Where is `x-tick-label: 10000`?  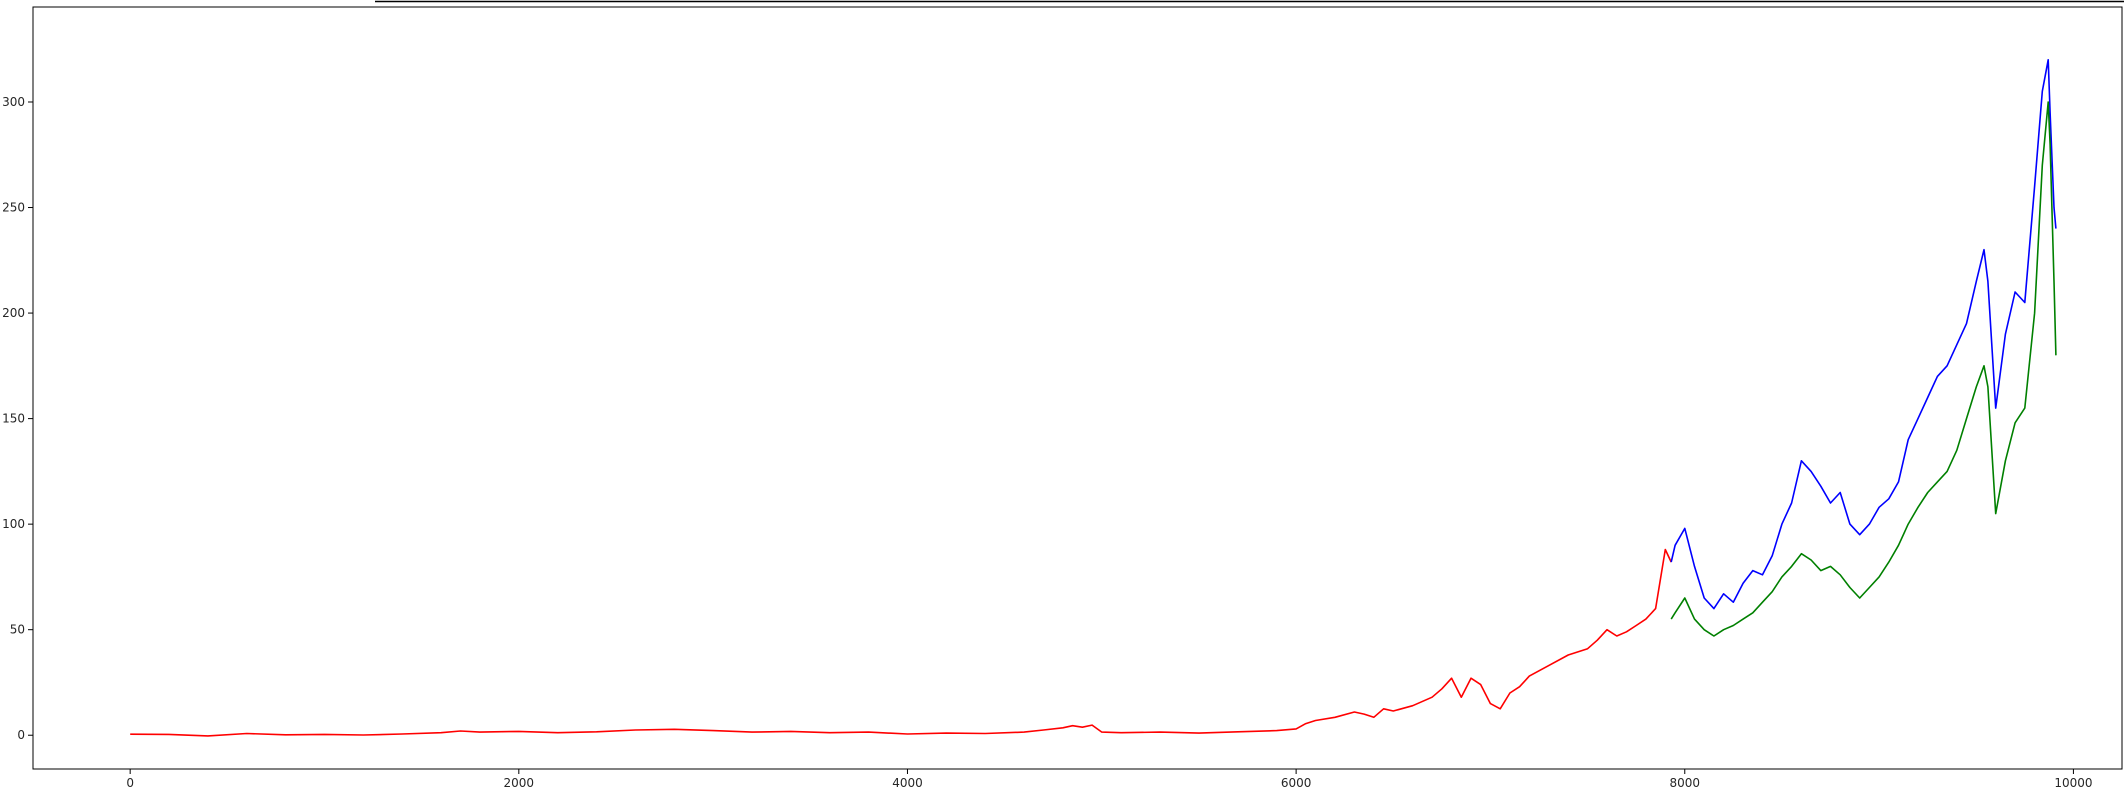
x-tick-label: 10000 is located at coordinates (2073, 783).